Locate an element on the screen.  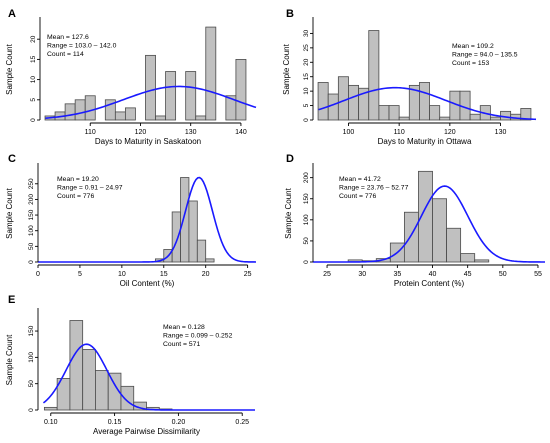
x-tick-label: 20 is located at coordinates (206, 274).